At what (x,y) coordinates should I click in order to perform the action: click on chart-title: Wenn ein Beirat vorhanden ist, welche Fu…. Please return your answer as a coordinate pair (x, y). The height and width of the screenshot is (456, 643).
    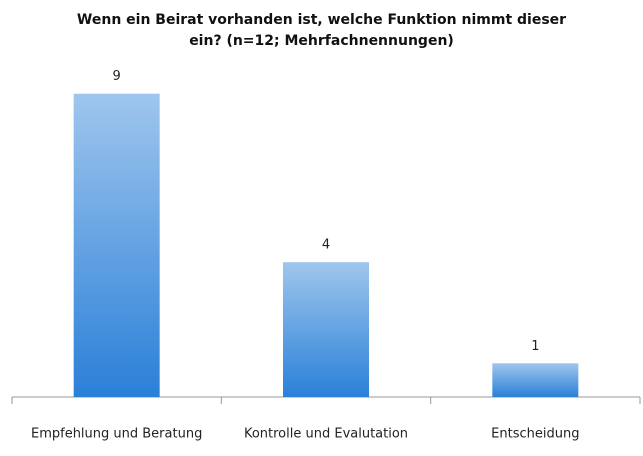
    Looking at the image, I should click on (321, 30).